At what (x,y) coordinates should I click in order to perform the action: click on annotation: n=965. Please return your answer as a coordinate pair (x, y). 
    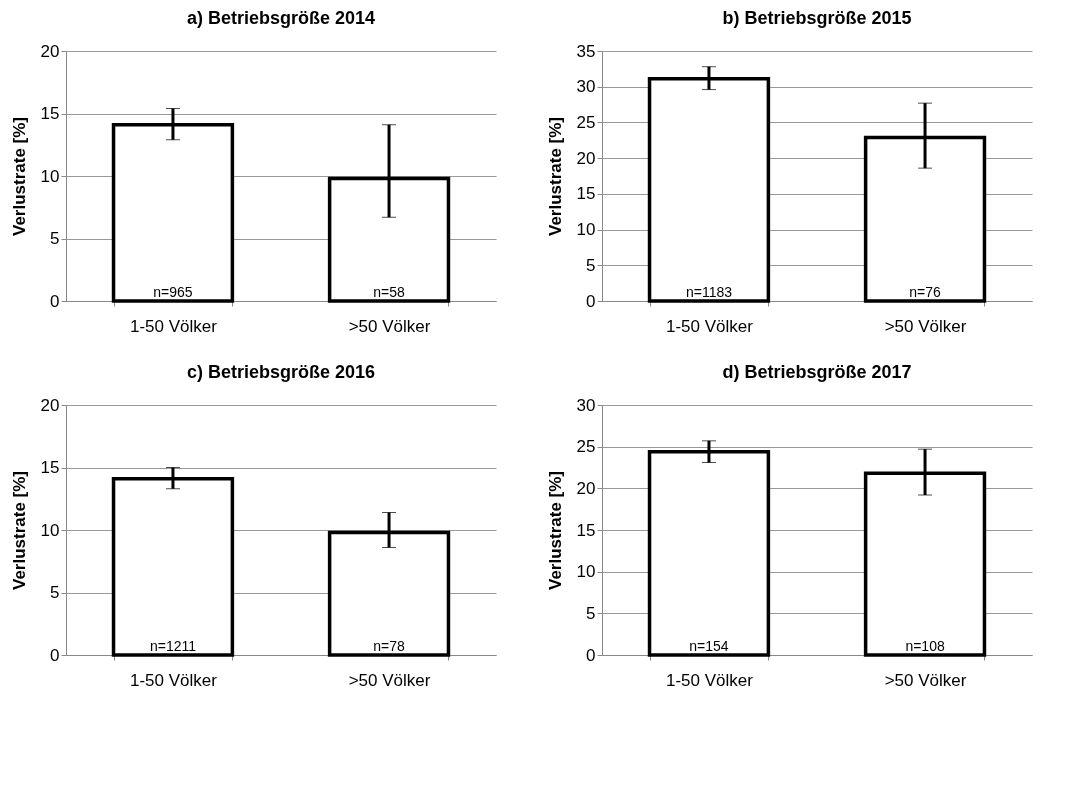
    Looking at the image, I should click on (173, 292).